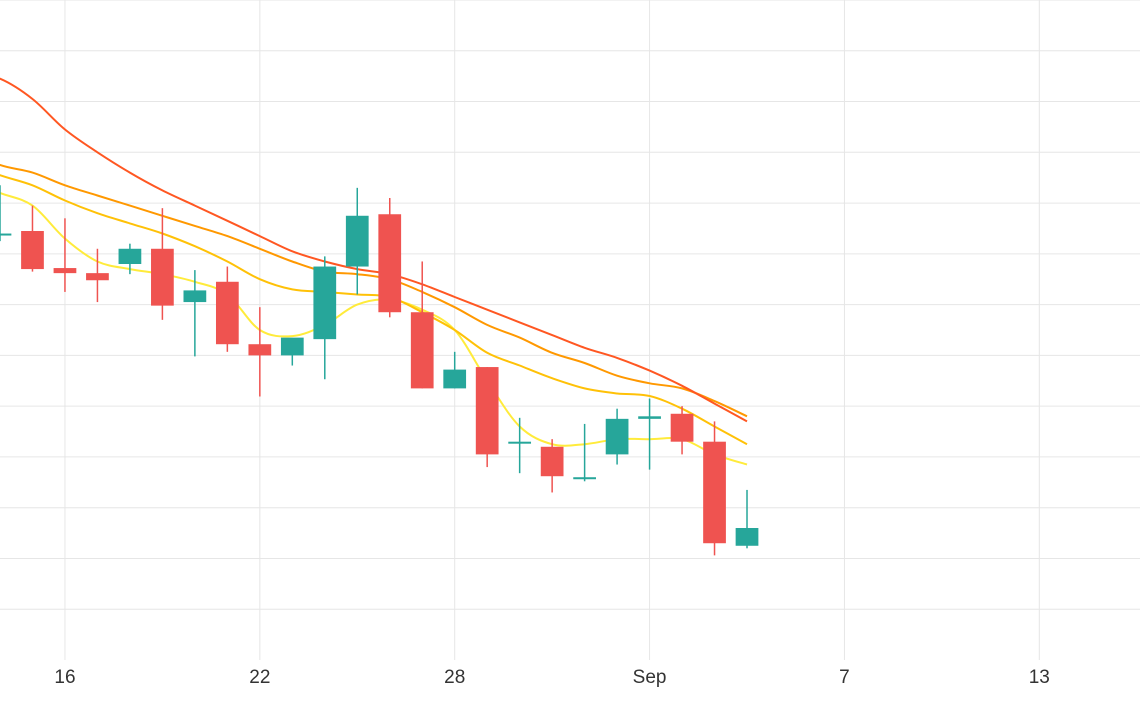 The width and height of the screenshot is (1140, 710). I want to click on x-tick-label: 7, so click(844, 677).